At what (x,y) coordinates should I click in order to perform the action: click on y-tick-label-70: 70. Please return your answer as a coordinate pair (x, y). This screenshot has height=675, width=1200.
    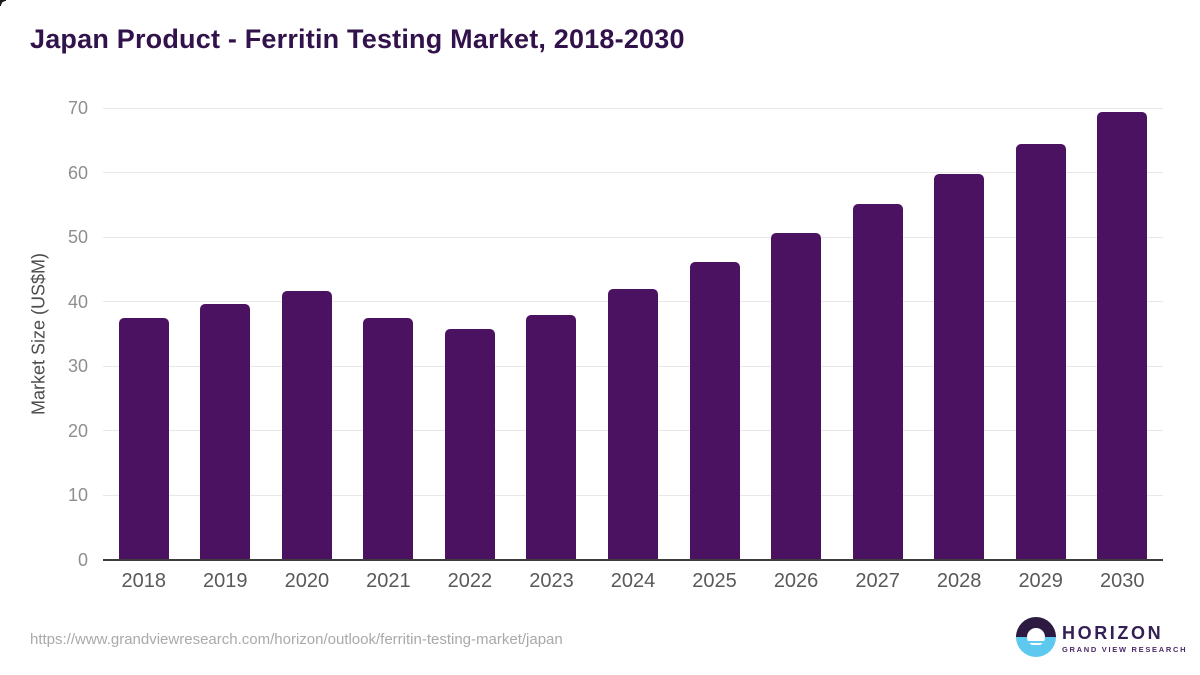
    Looking at the image, I should click on (77, 108).